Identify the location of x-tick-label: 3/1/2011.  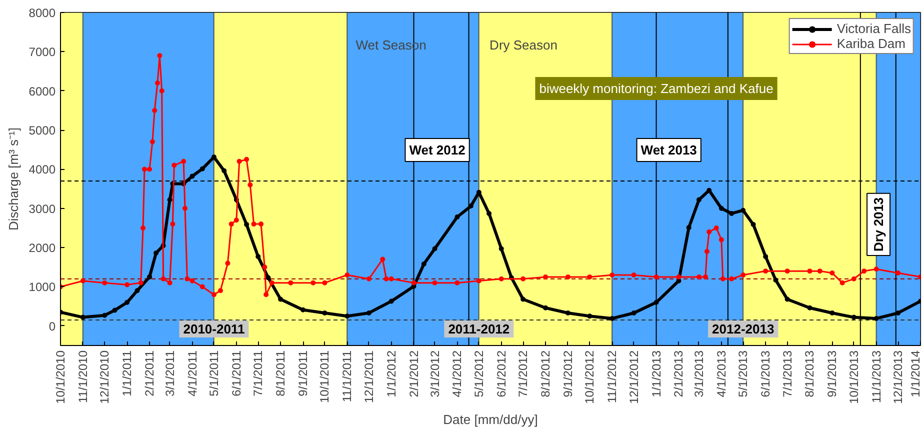
(169, 373).